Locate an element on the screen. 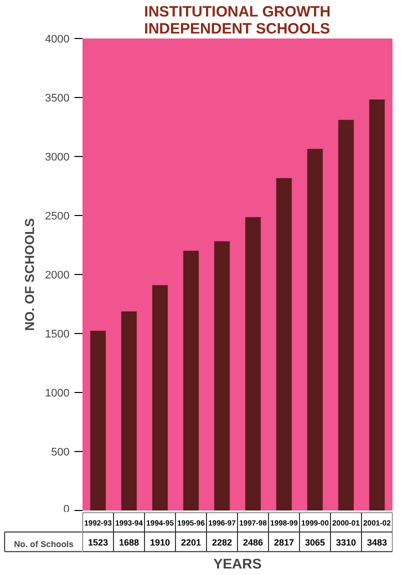  y-tick-label: 1500 is located at coordinates (57, 334).